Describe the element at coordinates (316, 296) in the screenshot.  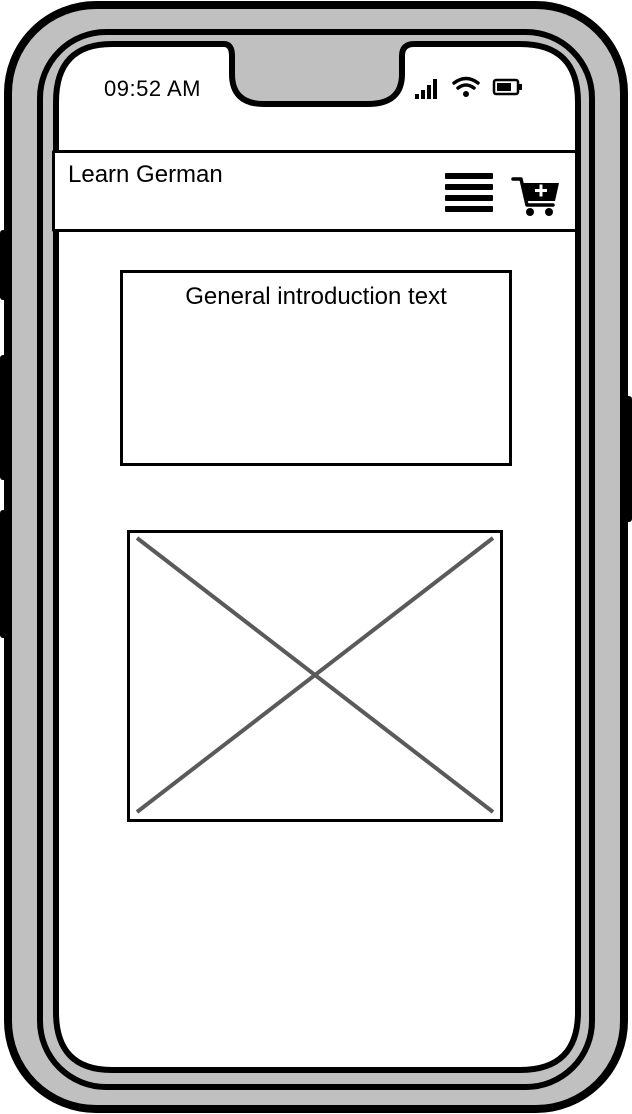
I see `intro-text: General introduction text` at that location.